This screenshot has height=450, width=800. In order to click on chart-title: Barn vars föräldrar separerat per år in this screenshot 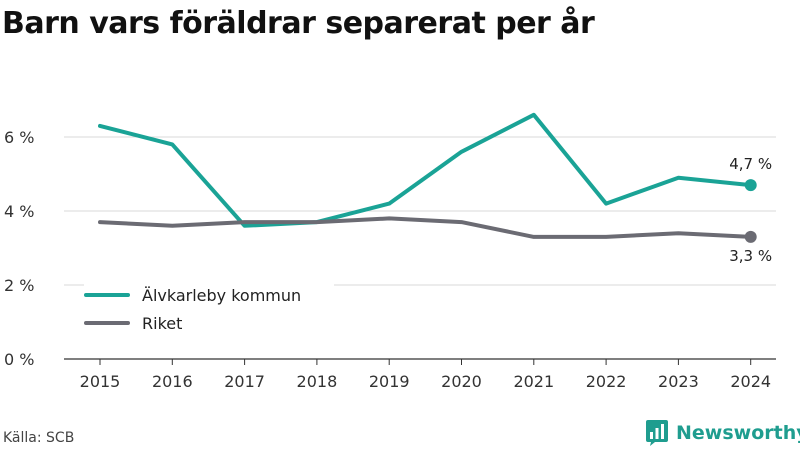, I will do `click(298, 23)`.